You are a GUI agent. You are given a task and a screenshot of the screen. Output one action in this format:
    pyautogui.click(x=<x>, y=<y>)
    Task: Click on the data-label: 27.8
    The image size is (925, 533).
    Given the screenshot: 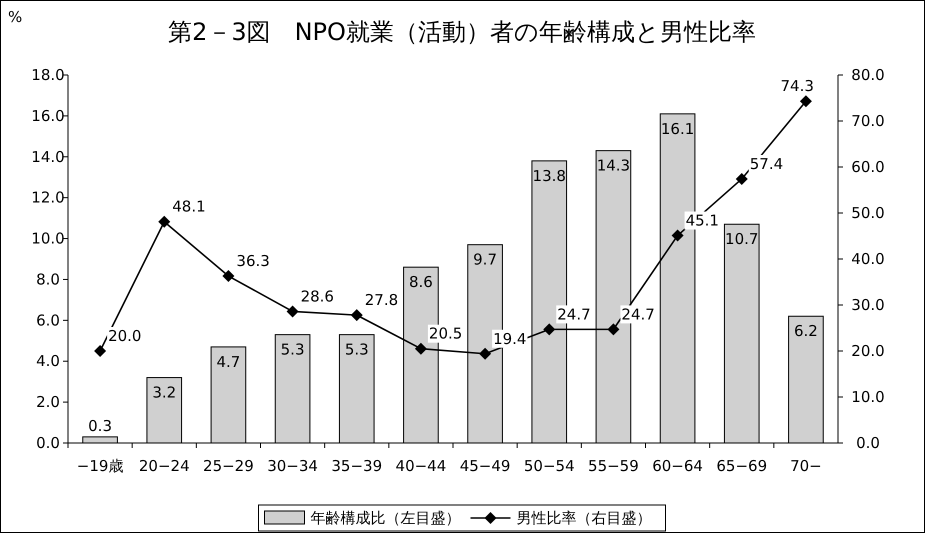 What is the action you would take?
    pyautogui.click(x=381, y=300)
    